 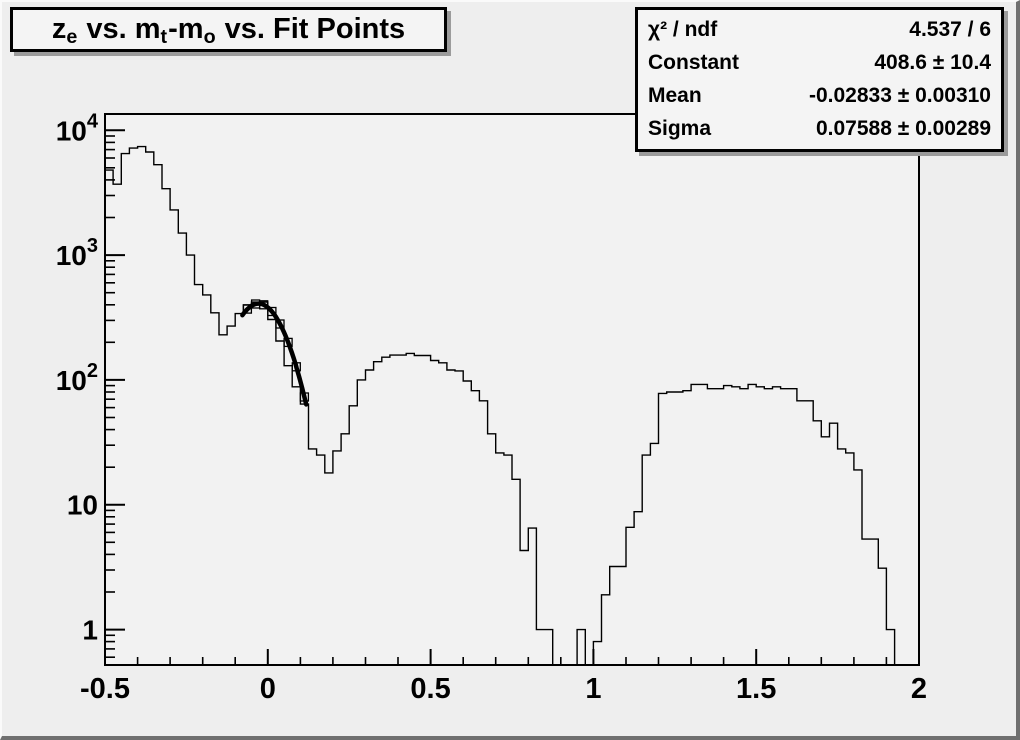 I want to click on stat-label: Mean, so click(x=675, y=96).